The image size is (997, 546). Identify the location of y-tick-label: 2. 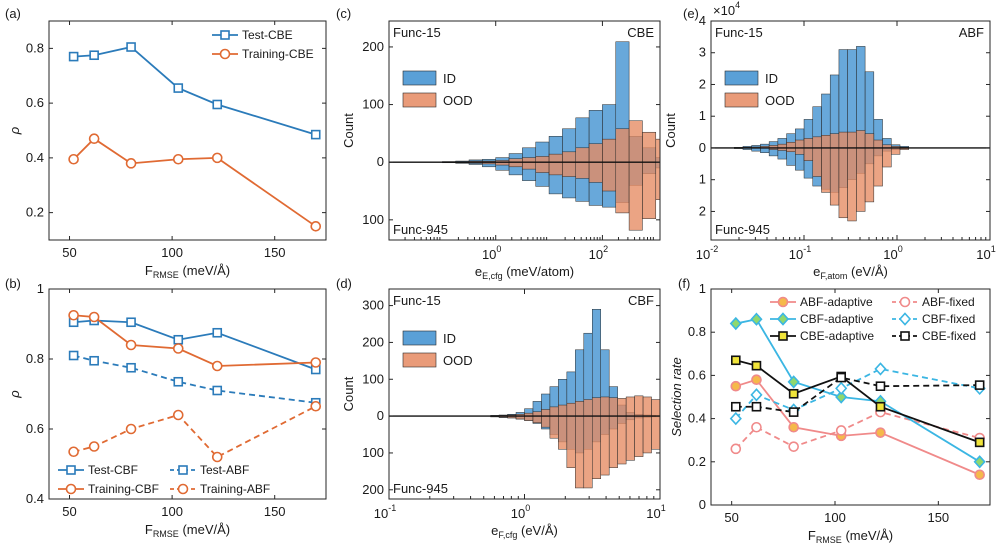
(702, 210).